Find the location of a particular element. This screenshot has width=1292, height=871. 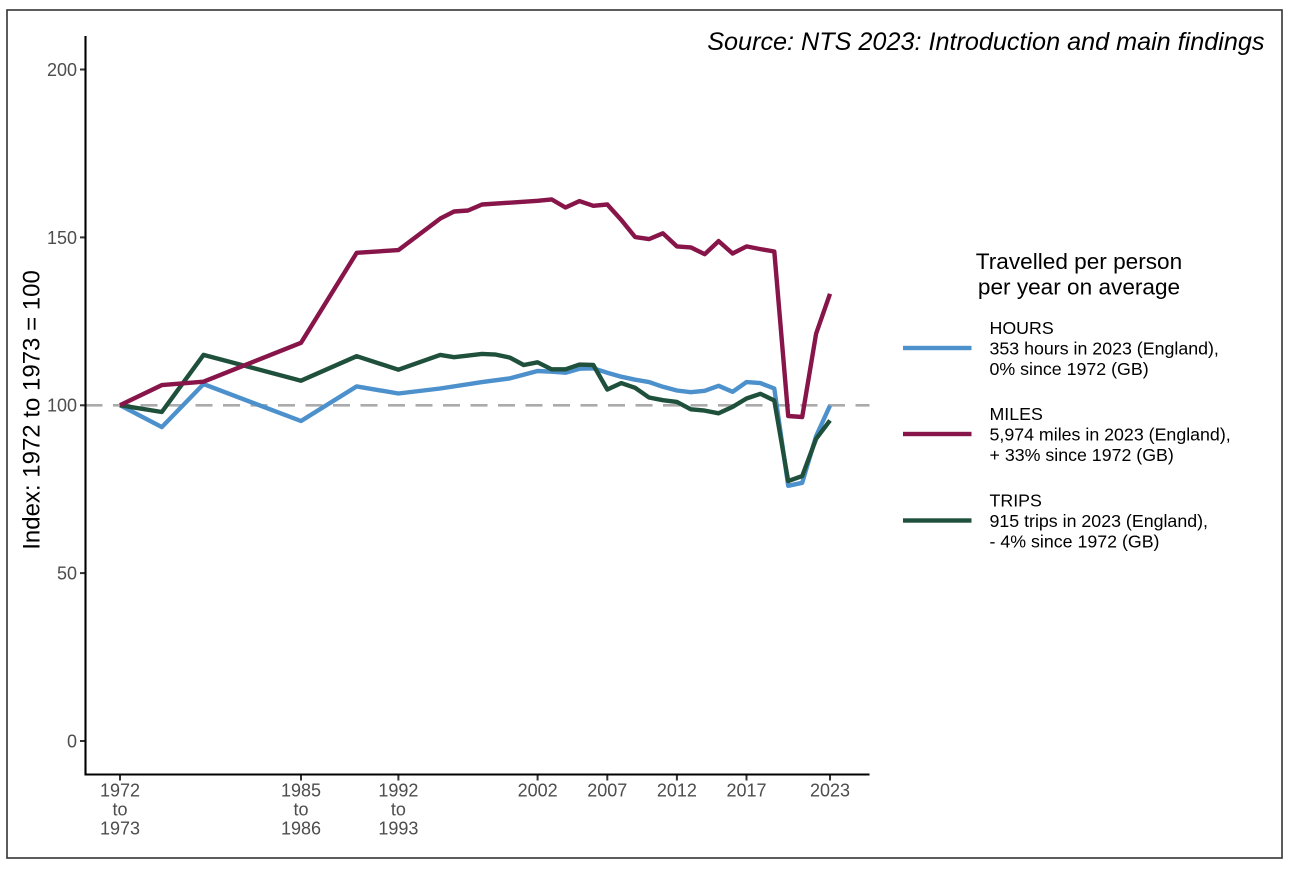

svg-text: 150 is located at coordinates (62, 238).